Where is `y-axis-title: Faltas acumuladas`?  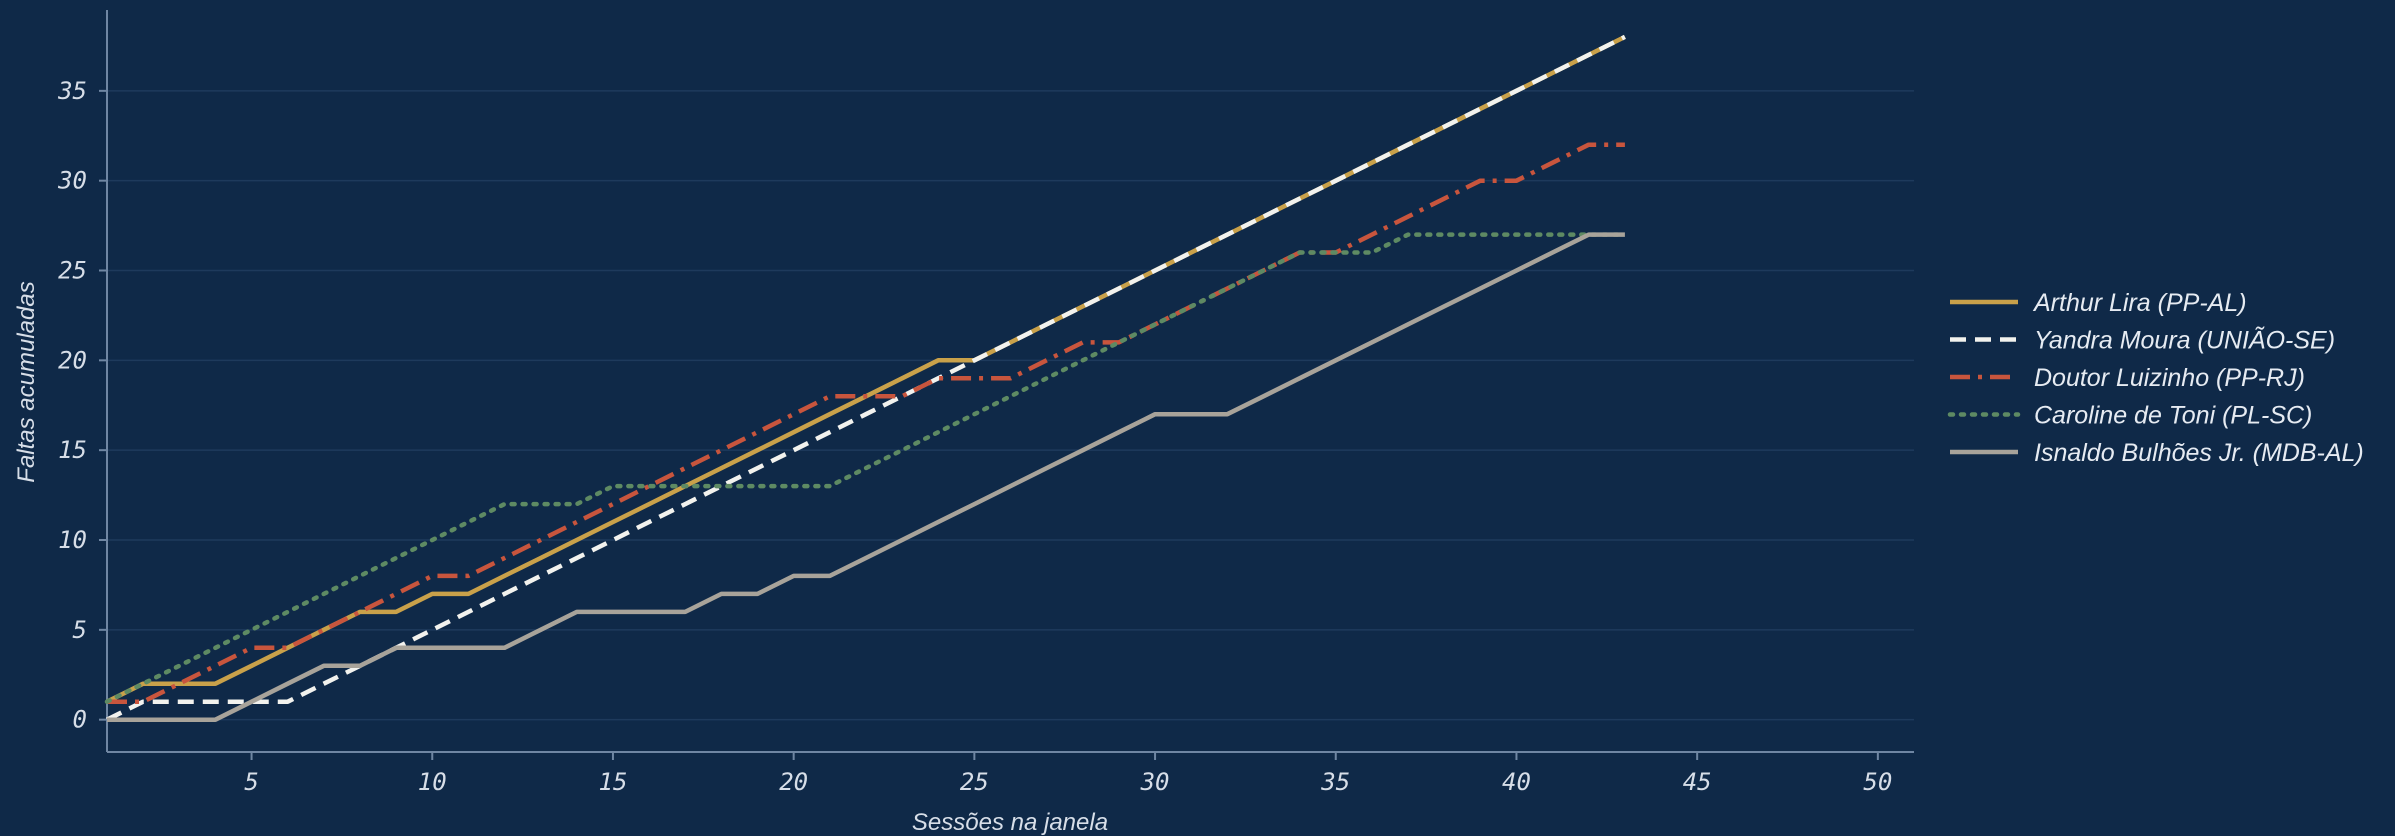 y-axis-title: Faltas acumuladas is located at coordinates (26, 381).